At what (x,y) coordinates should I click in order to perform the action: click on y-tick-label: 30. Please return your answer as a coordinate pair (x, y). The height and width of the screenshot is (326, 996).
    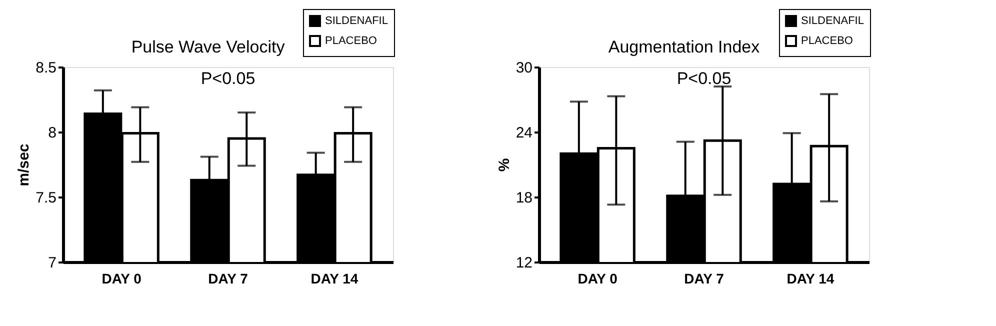
    Looking at the image, I should click on (524, 68).